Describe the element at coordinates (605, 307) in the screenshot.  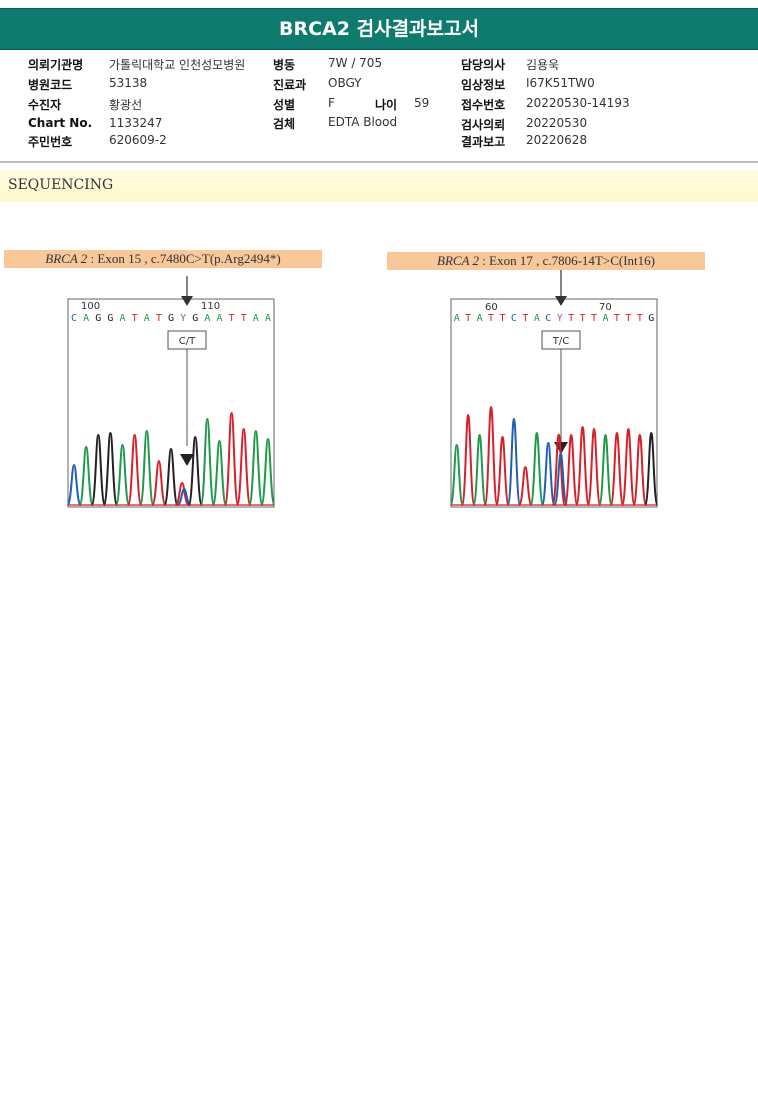
I see `position-end: 70` at that location.